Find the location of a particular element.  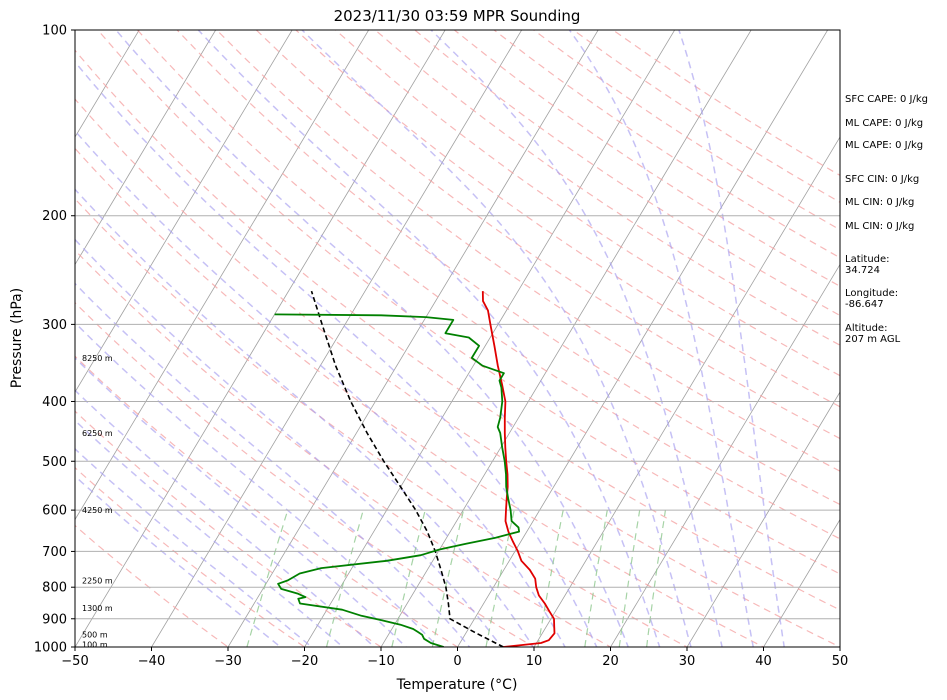

x-tick-label: 30 is located at coordinates (687, 661).